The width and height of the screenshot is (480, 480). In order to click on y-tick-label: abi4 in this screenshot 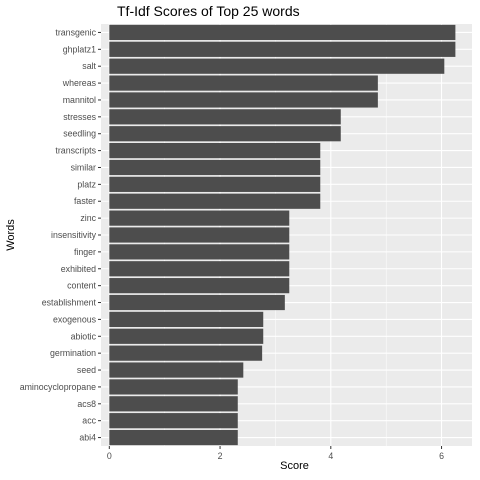, I will do `click(87, 438)`.